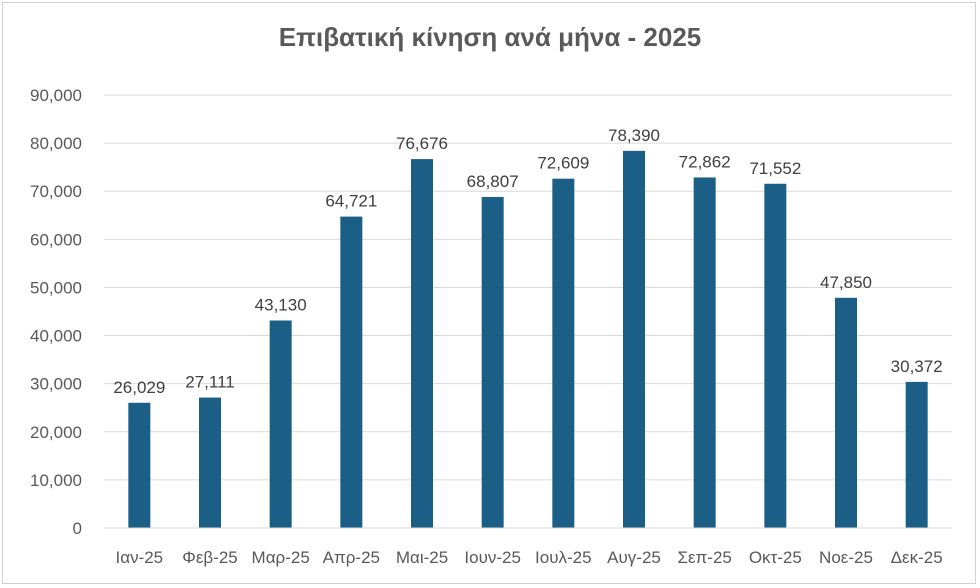  I want to click on x-tick-label: Σεπ-25, so click(704, 557).